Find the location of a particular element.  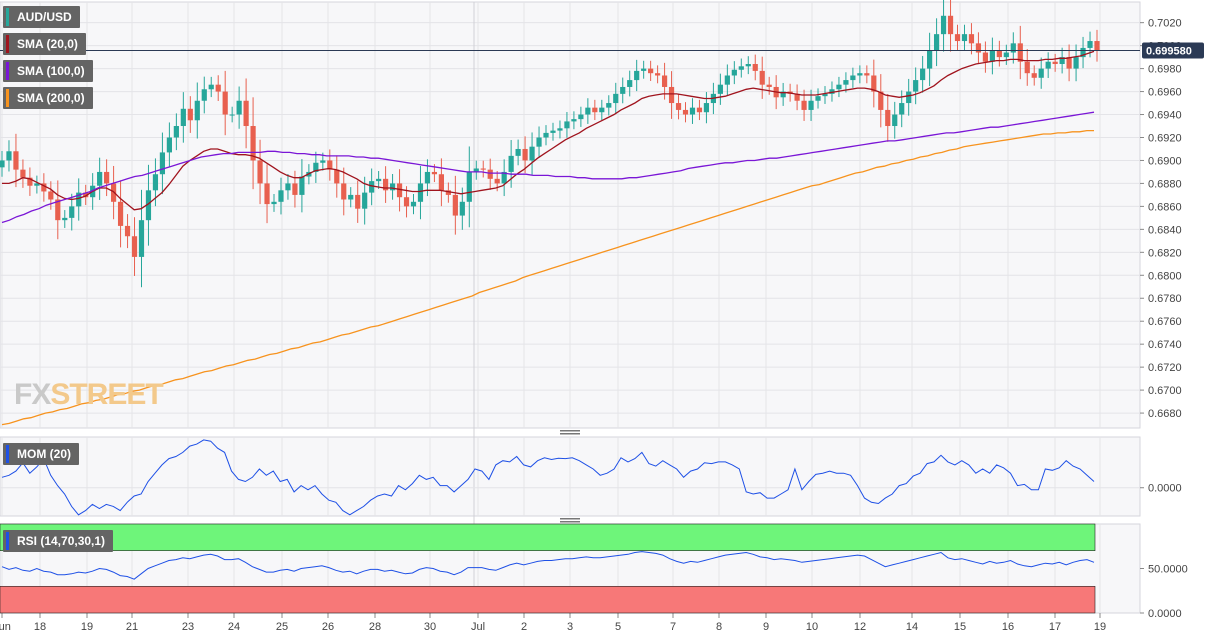

rsi-tag: RSI (14,70,30,1) is located at coordinates (58, 541).